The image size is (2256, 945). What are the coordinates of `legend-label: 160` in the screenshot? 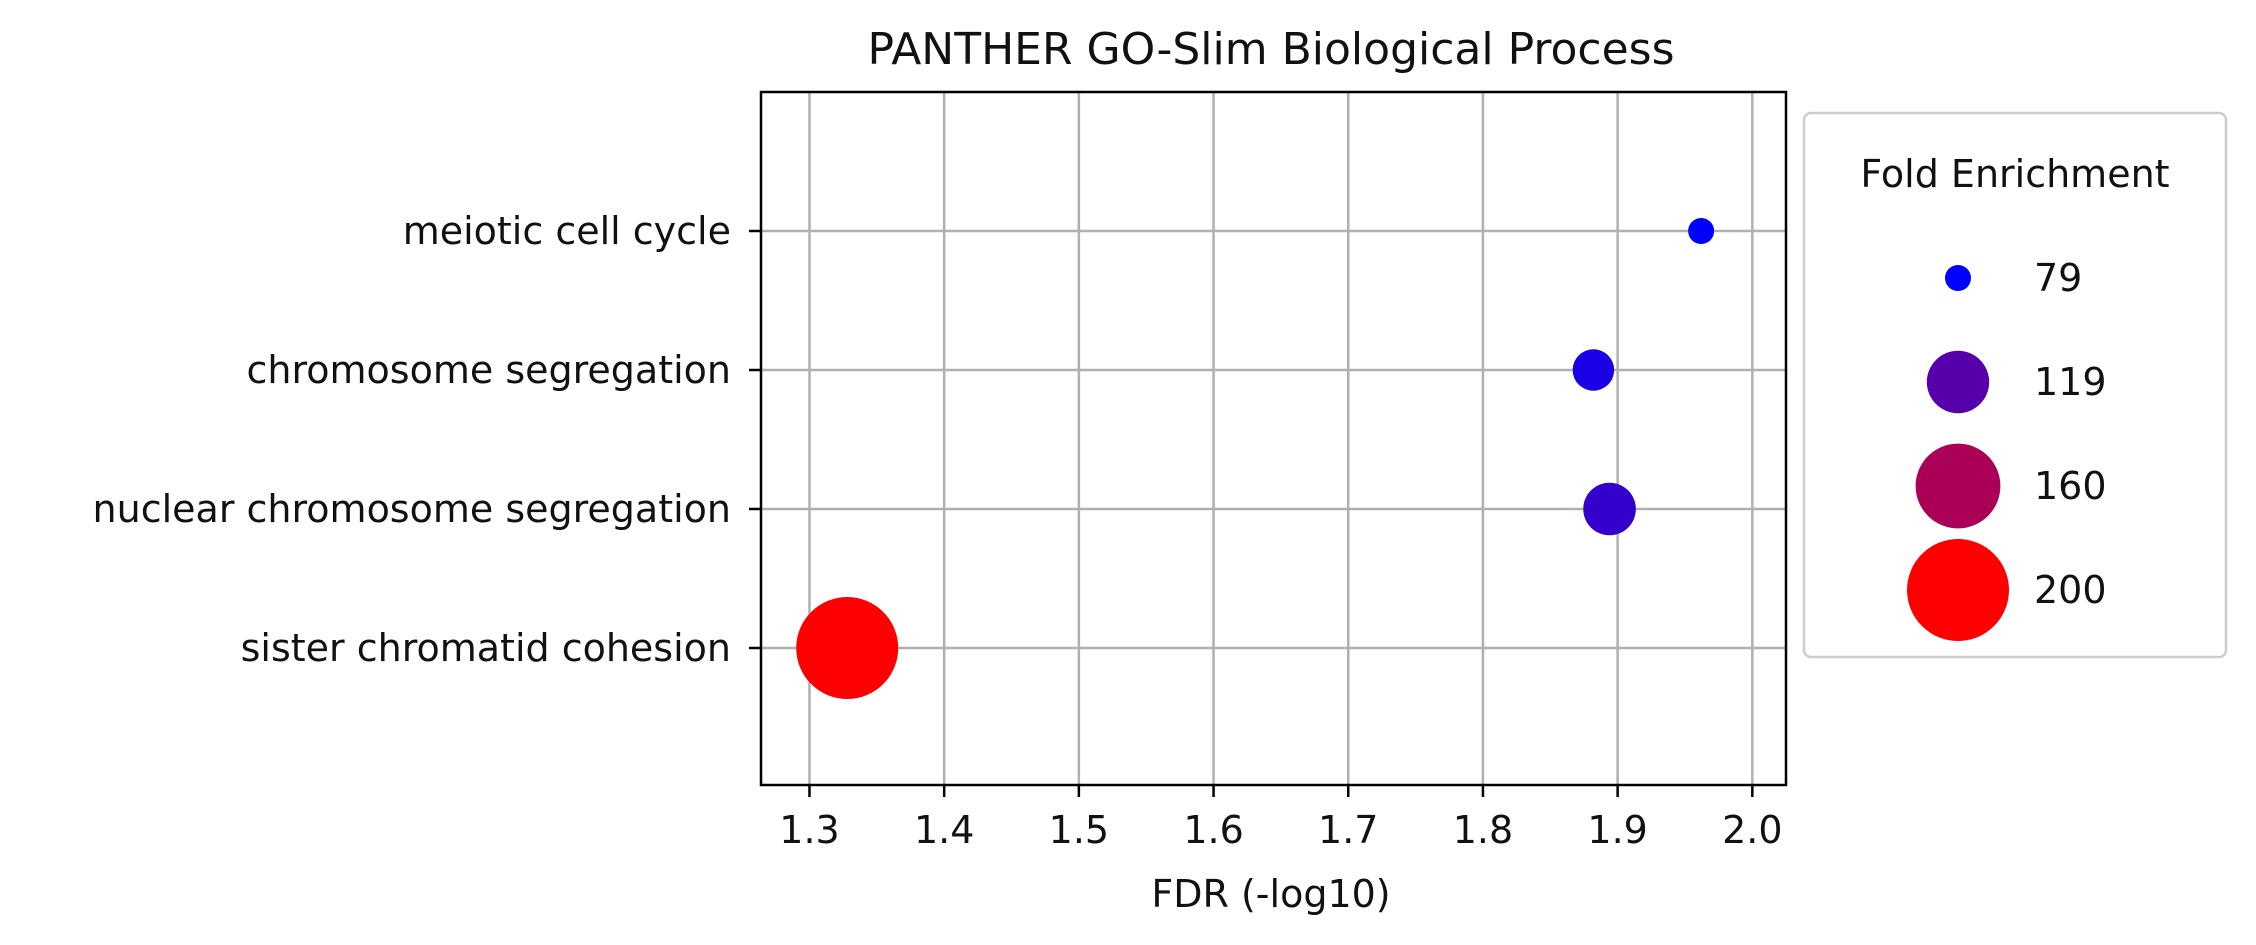 It's located at (2070, 486).